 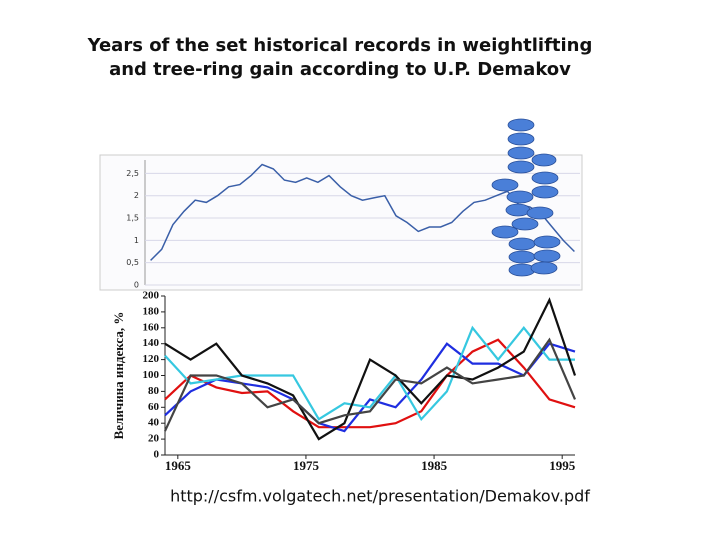 I want to click on y-tick-label: 80, so click(x=154, y=391).